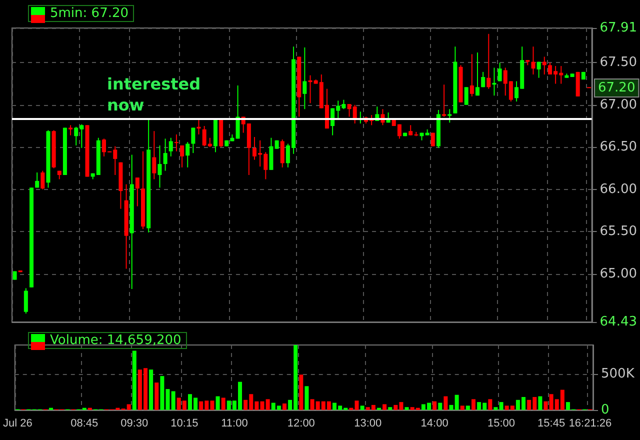 This screenshot has height=440, width=640. Describe the element at coordinates (618, 374) in the screenshot. I see `y-tick-label: 500K` at that location.